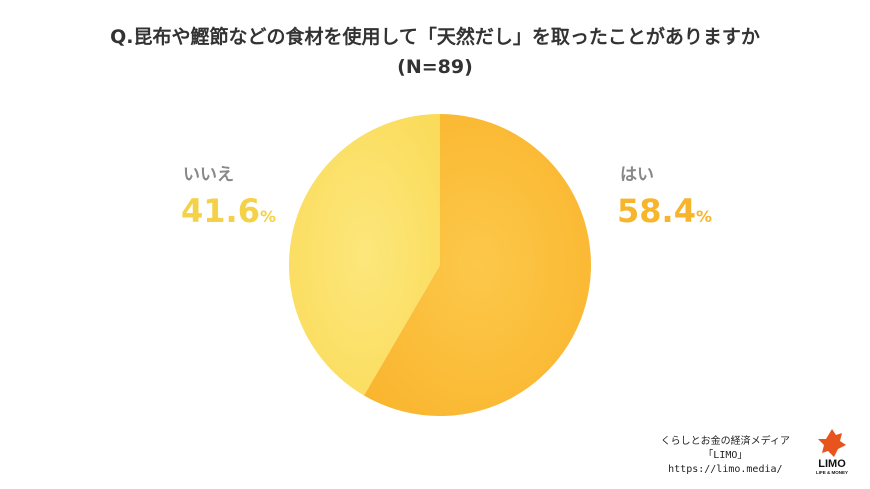 The height and width of the screenshot is (489, 870). I want to click on credit-url: https://limo.media/, so click(725, 469).